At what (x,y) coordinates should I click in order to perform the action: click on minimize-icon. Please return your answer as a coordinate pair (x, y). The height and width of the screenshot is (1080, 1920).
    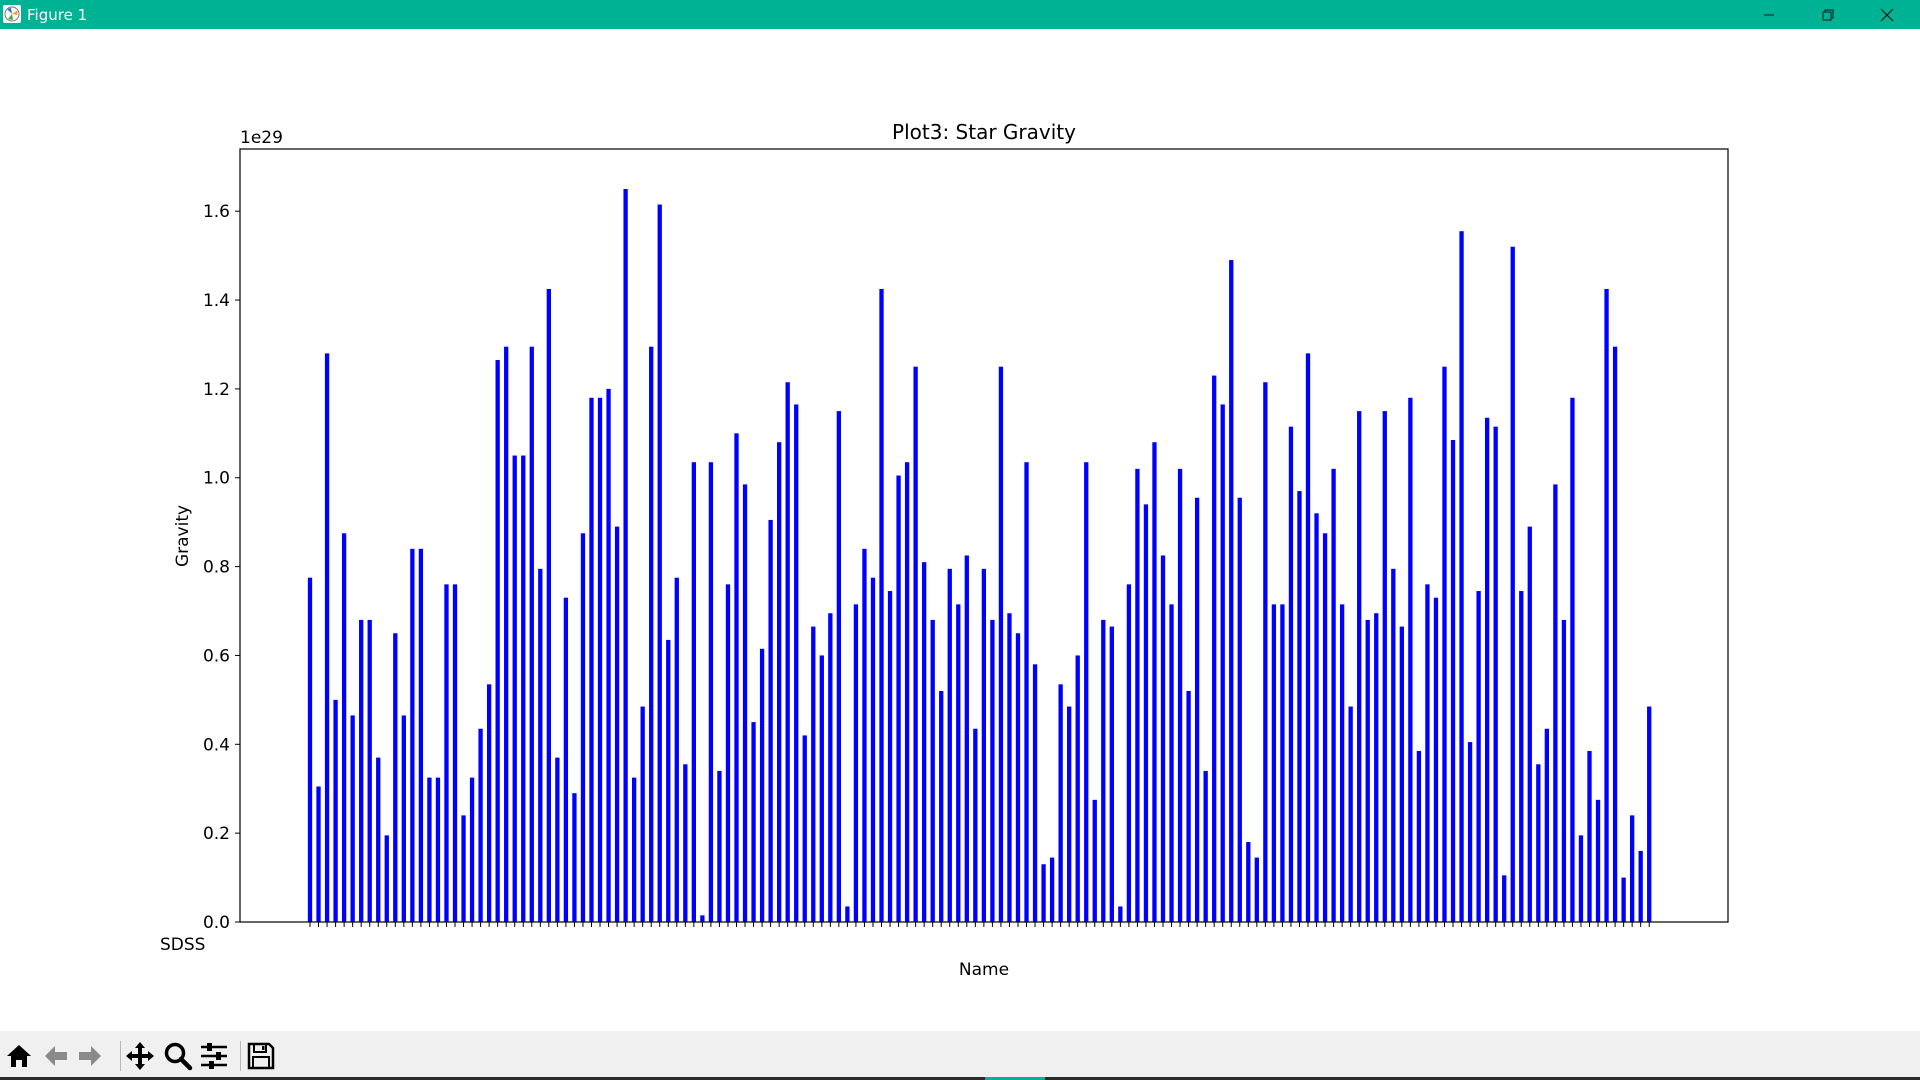
    Looking at the image, I should click on (1769, 14).